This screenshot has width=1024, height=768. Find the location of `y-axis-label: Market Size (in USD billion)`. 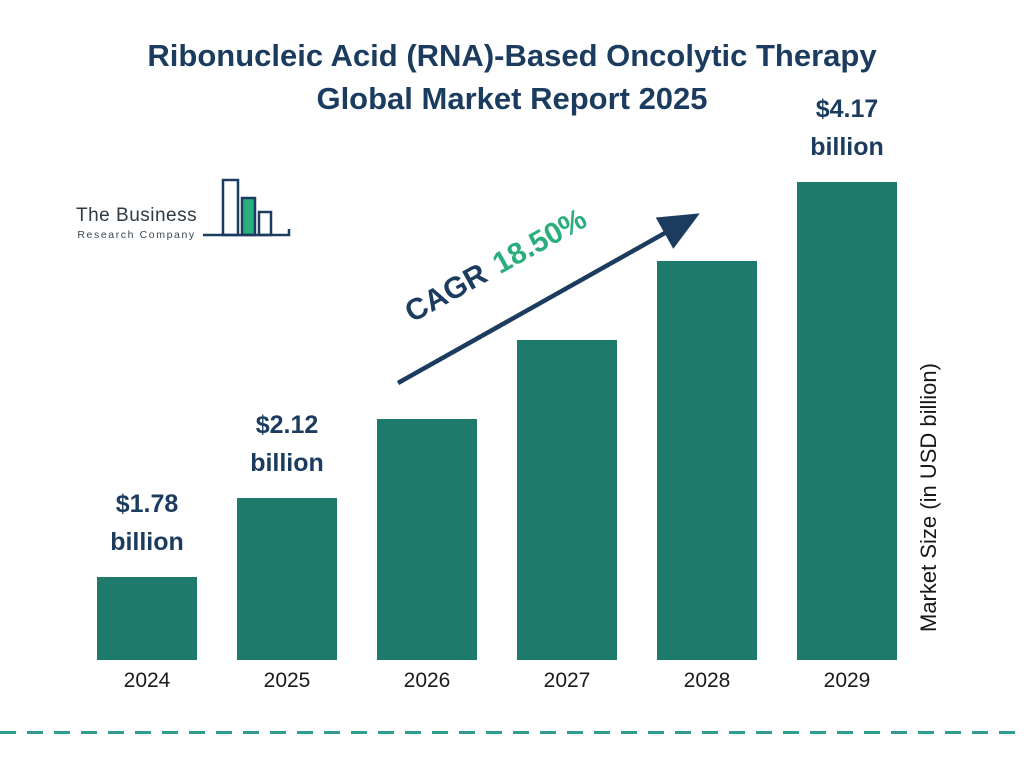

y-axis-label: Market Size (in USD billion) is located at coordinates (928, 498).